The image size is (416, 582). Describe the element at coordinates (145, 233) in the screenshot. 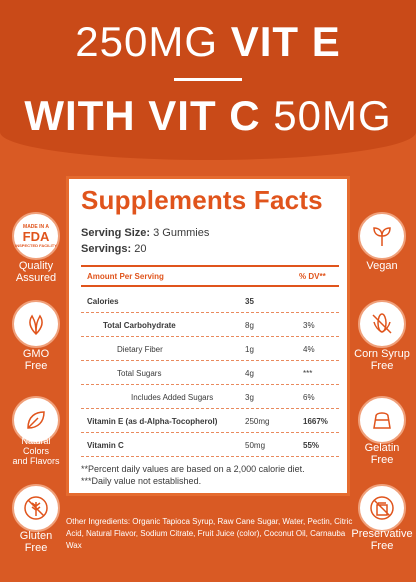

I see `serving-size: Serving Size: 3 Gummies` at that location.